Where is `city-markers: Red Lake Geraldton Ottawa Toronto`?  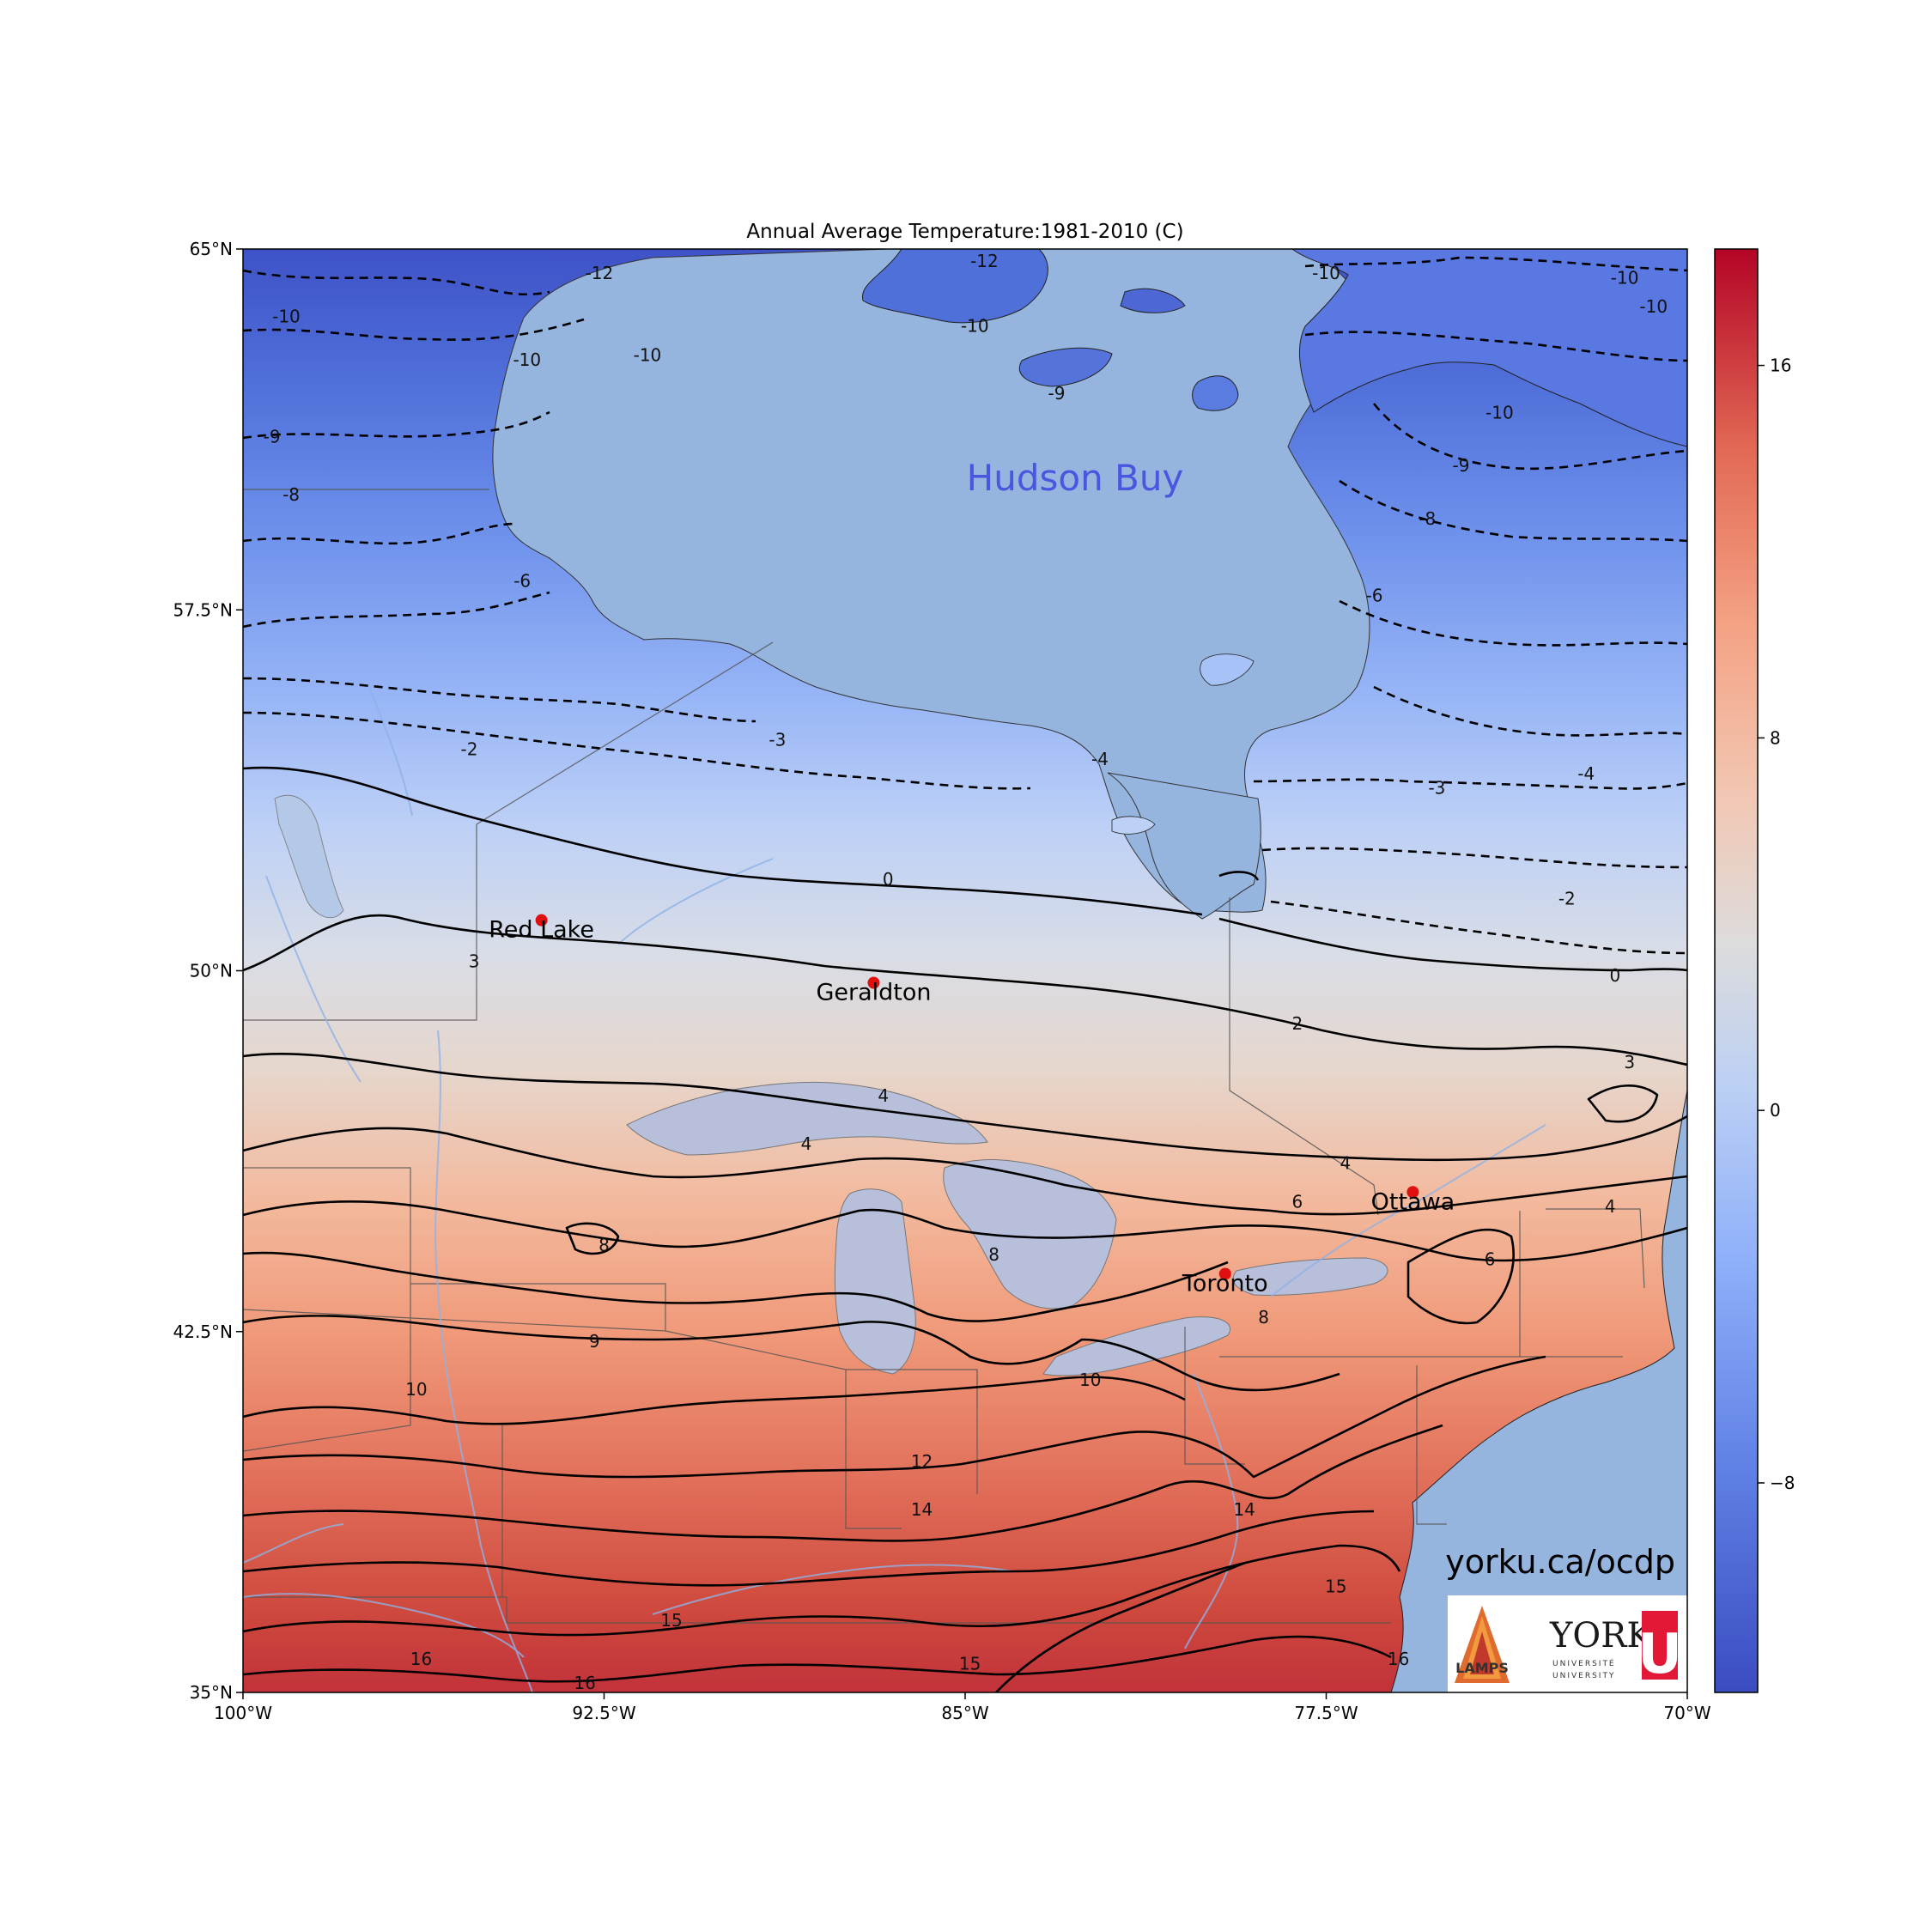 city-markers: Red Lake Geraldton Ottawa Toronto is located at coordinates (972, 1105).